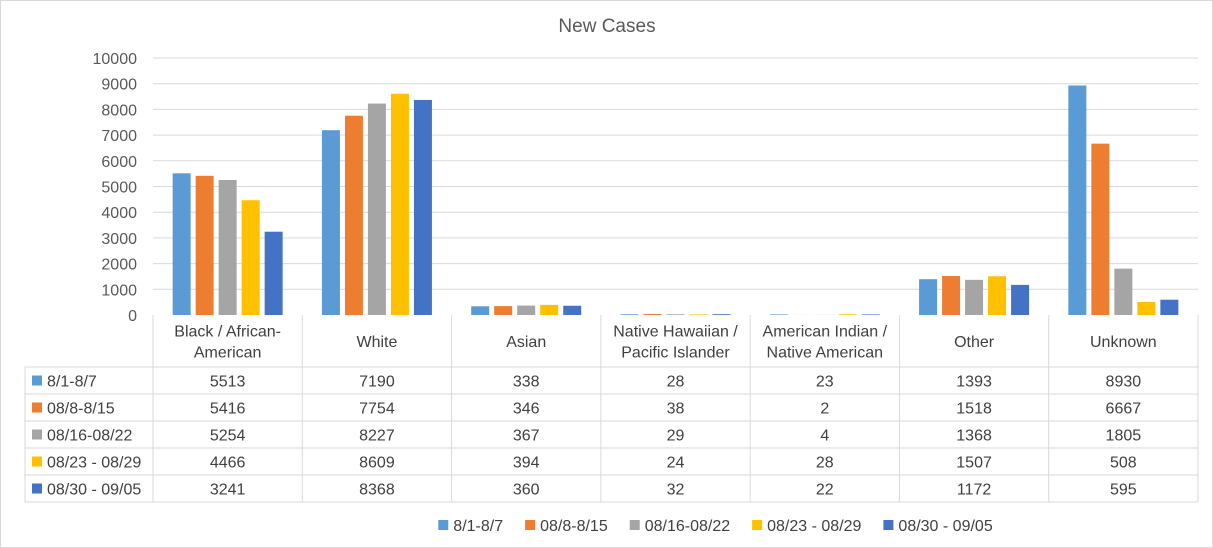 The image size is (1213, 548). Describe the element at coordinates (119, 110) in the screenshot. I see `y-tick-label: 8000` at that location.